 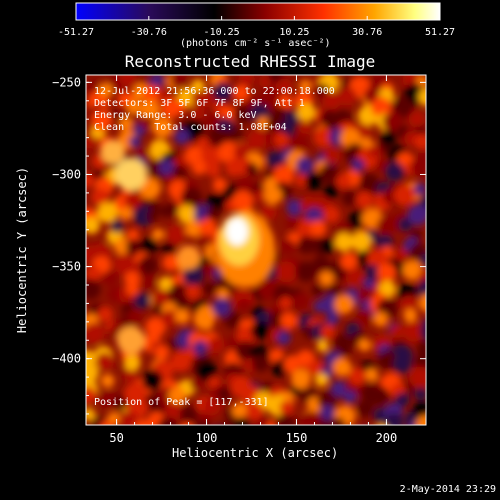 I want to click on annotation-time: 12-Jul-2012 21:56:36.000 to 22:00:18.000, so click(x=214, y=91).